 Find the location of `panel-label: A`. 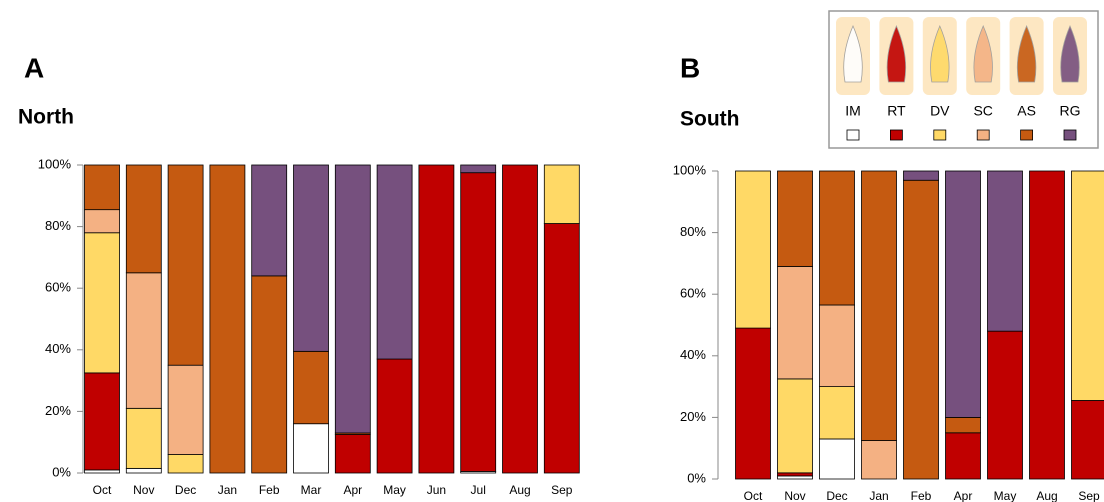

panel-label: A is located at coordinates (34, 67).